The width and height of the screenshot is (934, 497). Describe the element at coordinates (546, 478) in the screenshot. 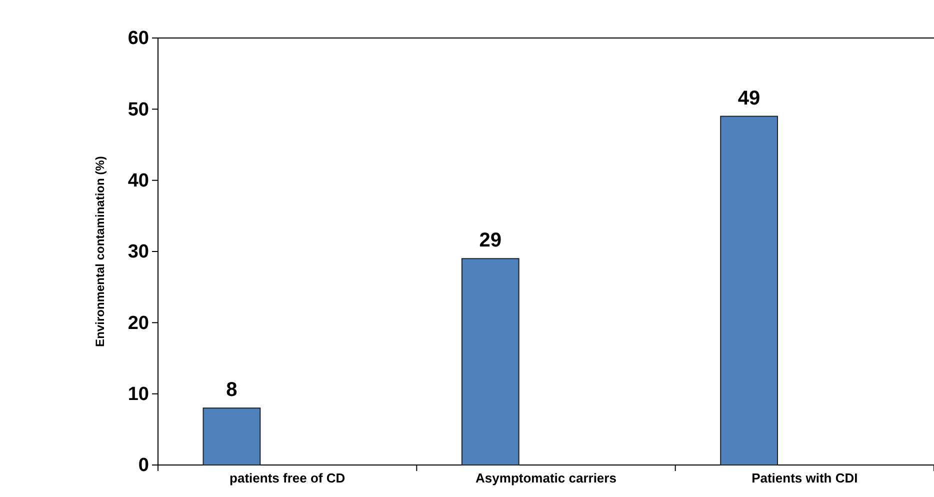

I see `x-tick-label: Asymptomatic carriers` at that location.